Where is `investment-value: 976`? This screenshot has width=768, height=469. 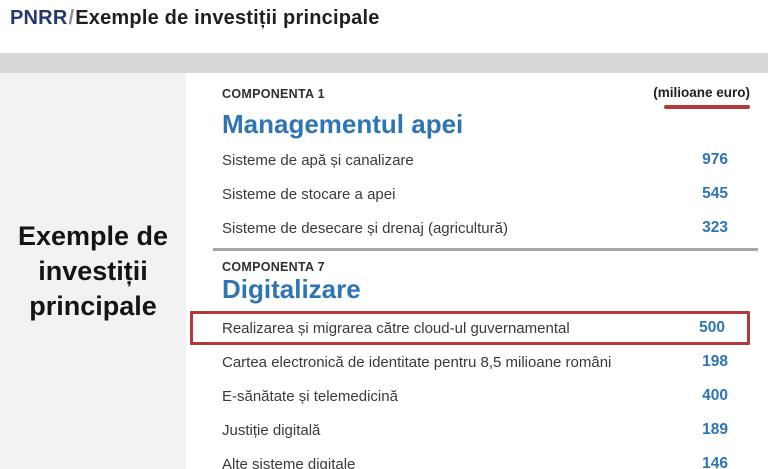
investment-value: 976 is located at coordinates (715, 159).